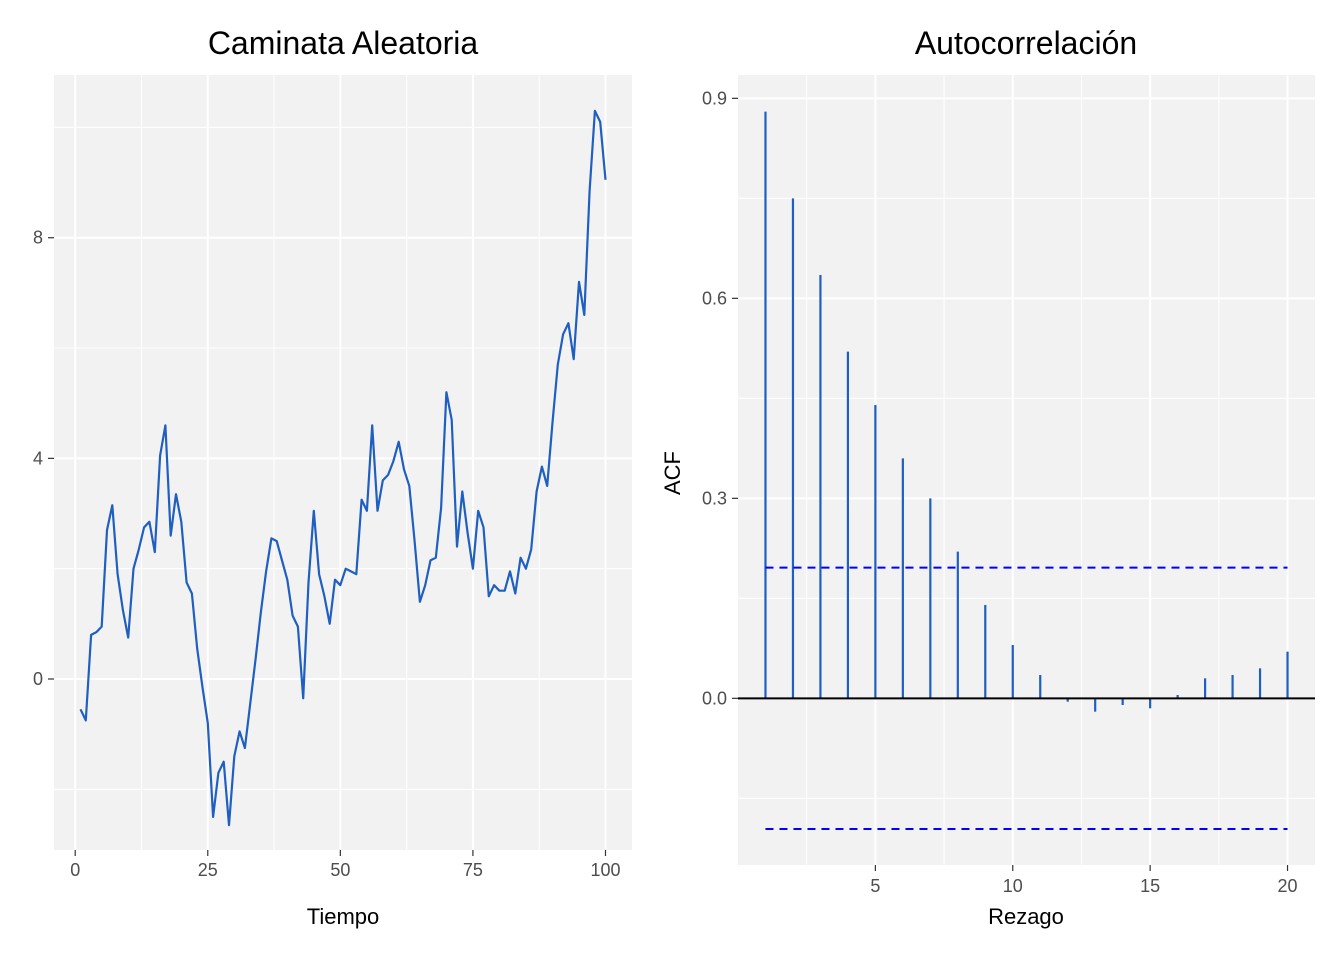 This screenshot has width=1344, height=960. Describe the element at coordinates (714, 298) in the screenshot. I see `y-tick-label: 0.6` at that location.